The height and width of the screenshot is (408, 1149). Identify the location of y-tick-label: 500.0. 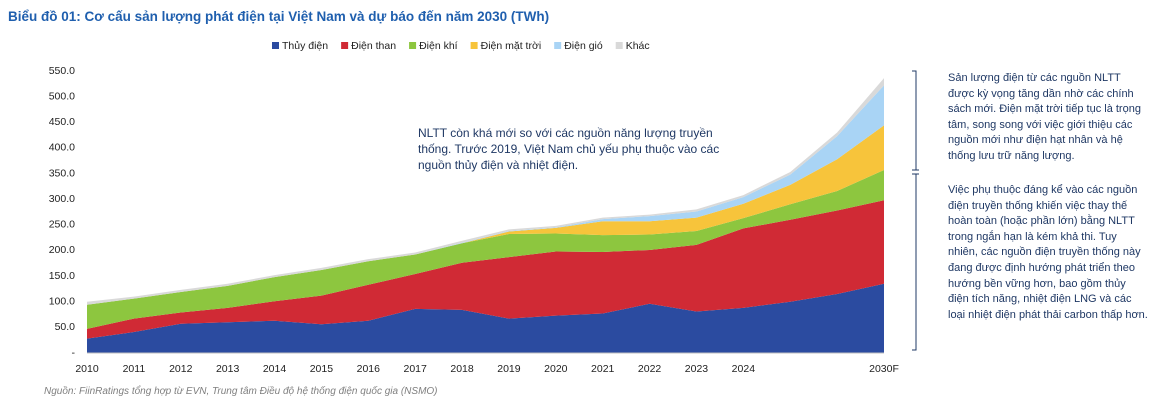
(62, 96).